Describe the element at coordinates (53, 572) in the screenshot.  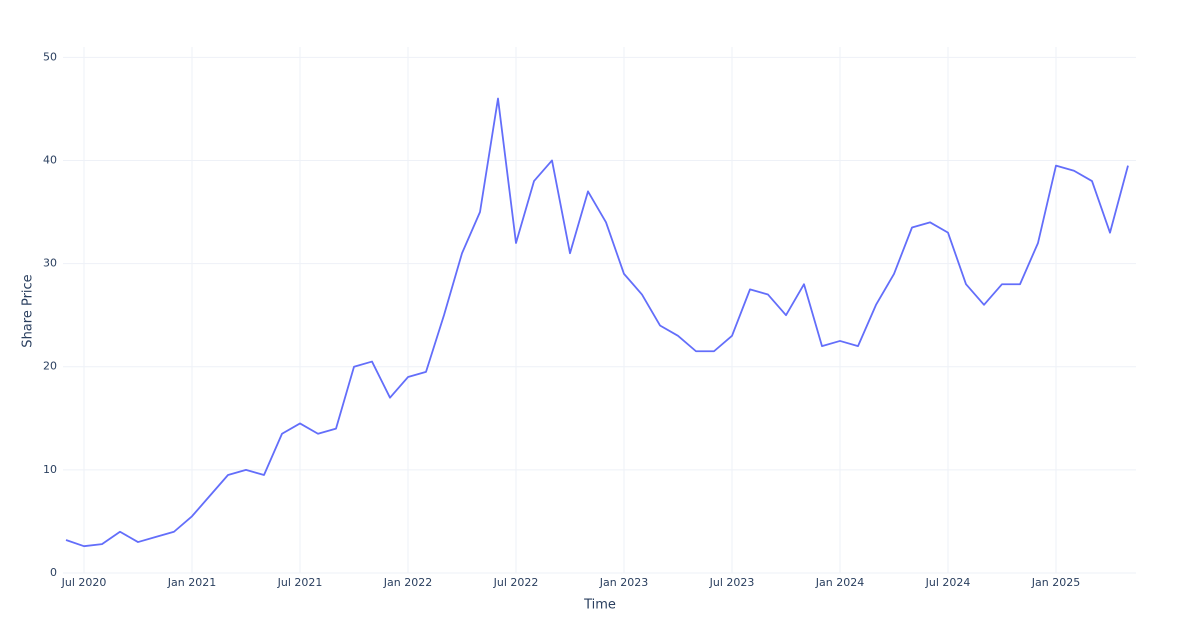
I see `y-tick-label: 0` at that location.